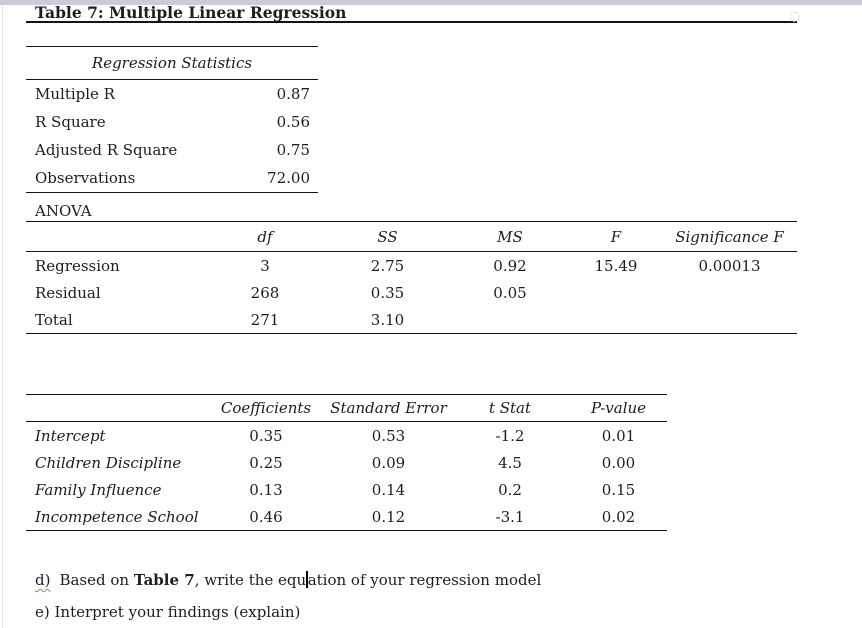 This screenshot has height=628, width=862. What do you see at coordinates (172, 94) in the screenshot?
I see `table-row: Multiple R 0.87` at bounding box center [172, 94].